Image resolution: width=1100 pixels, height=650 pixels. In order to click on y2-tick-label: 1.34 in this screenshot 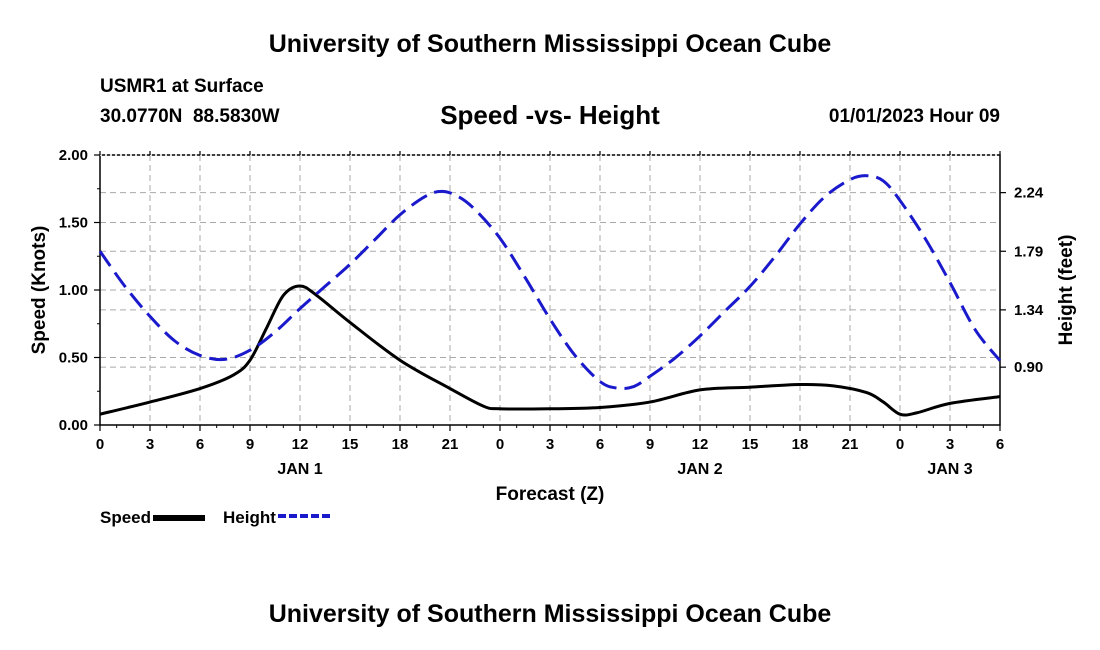, I will do `click(1029, 310)`.